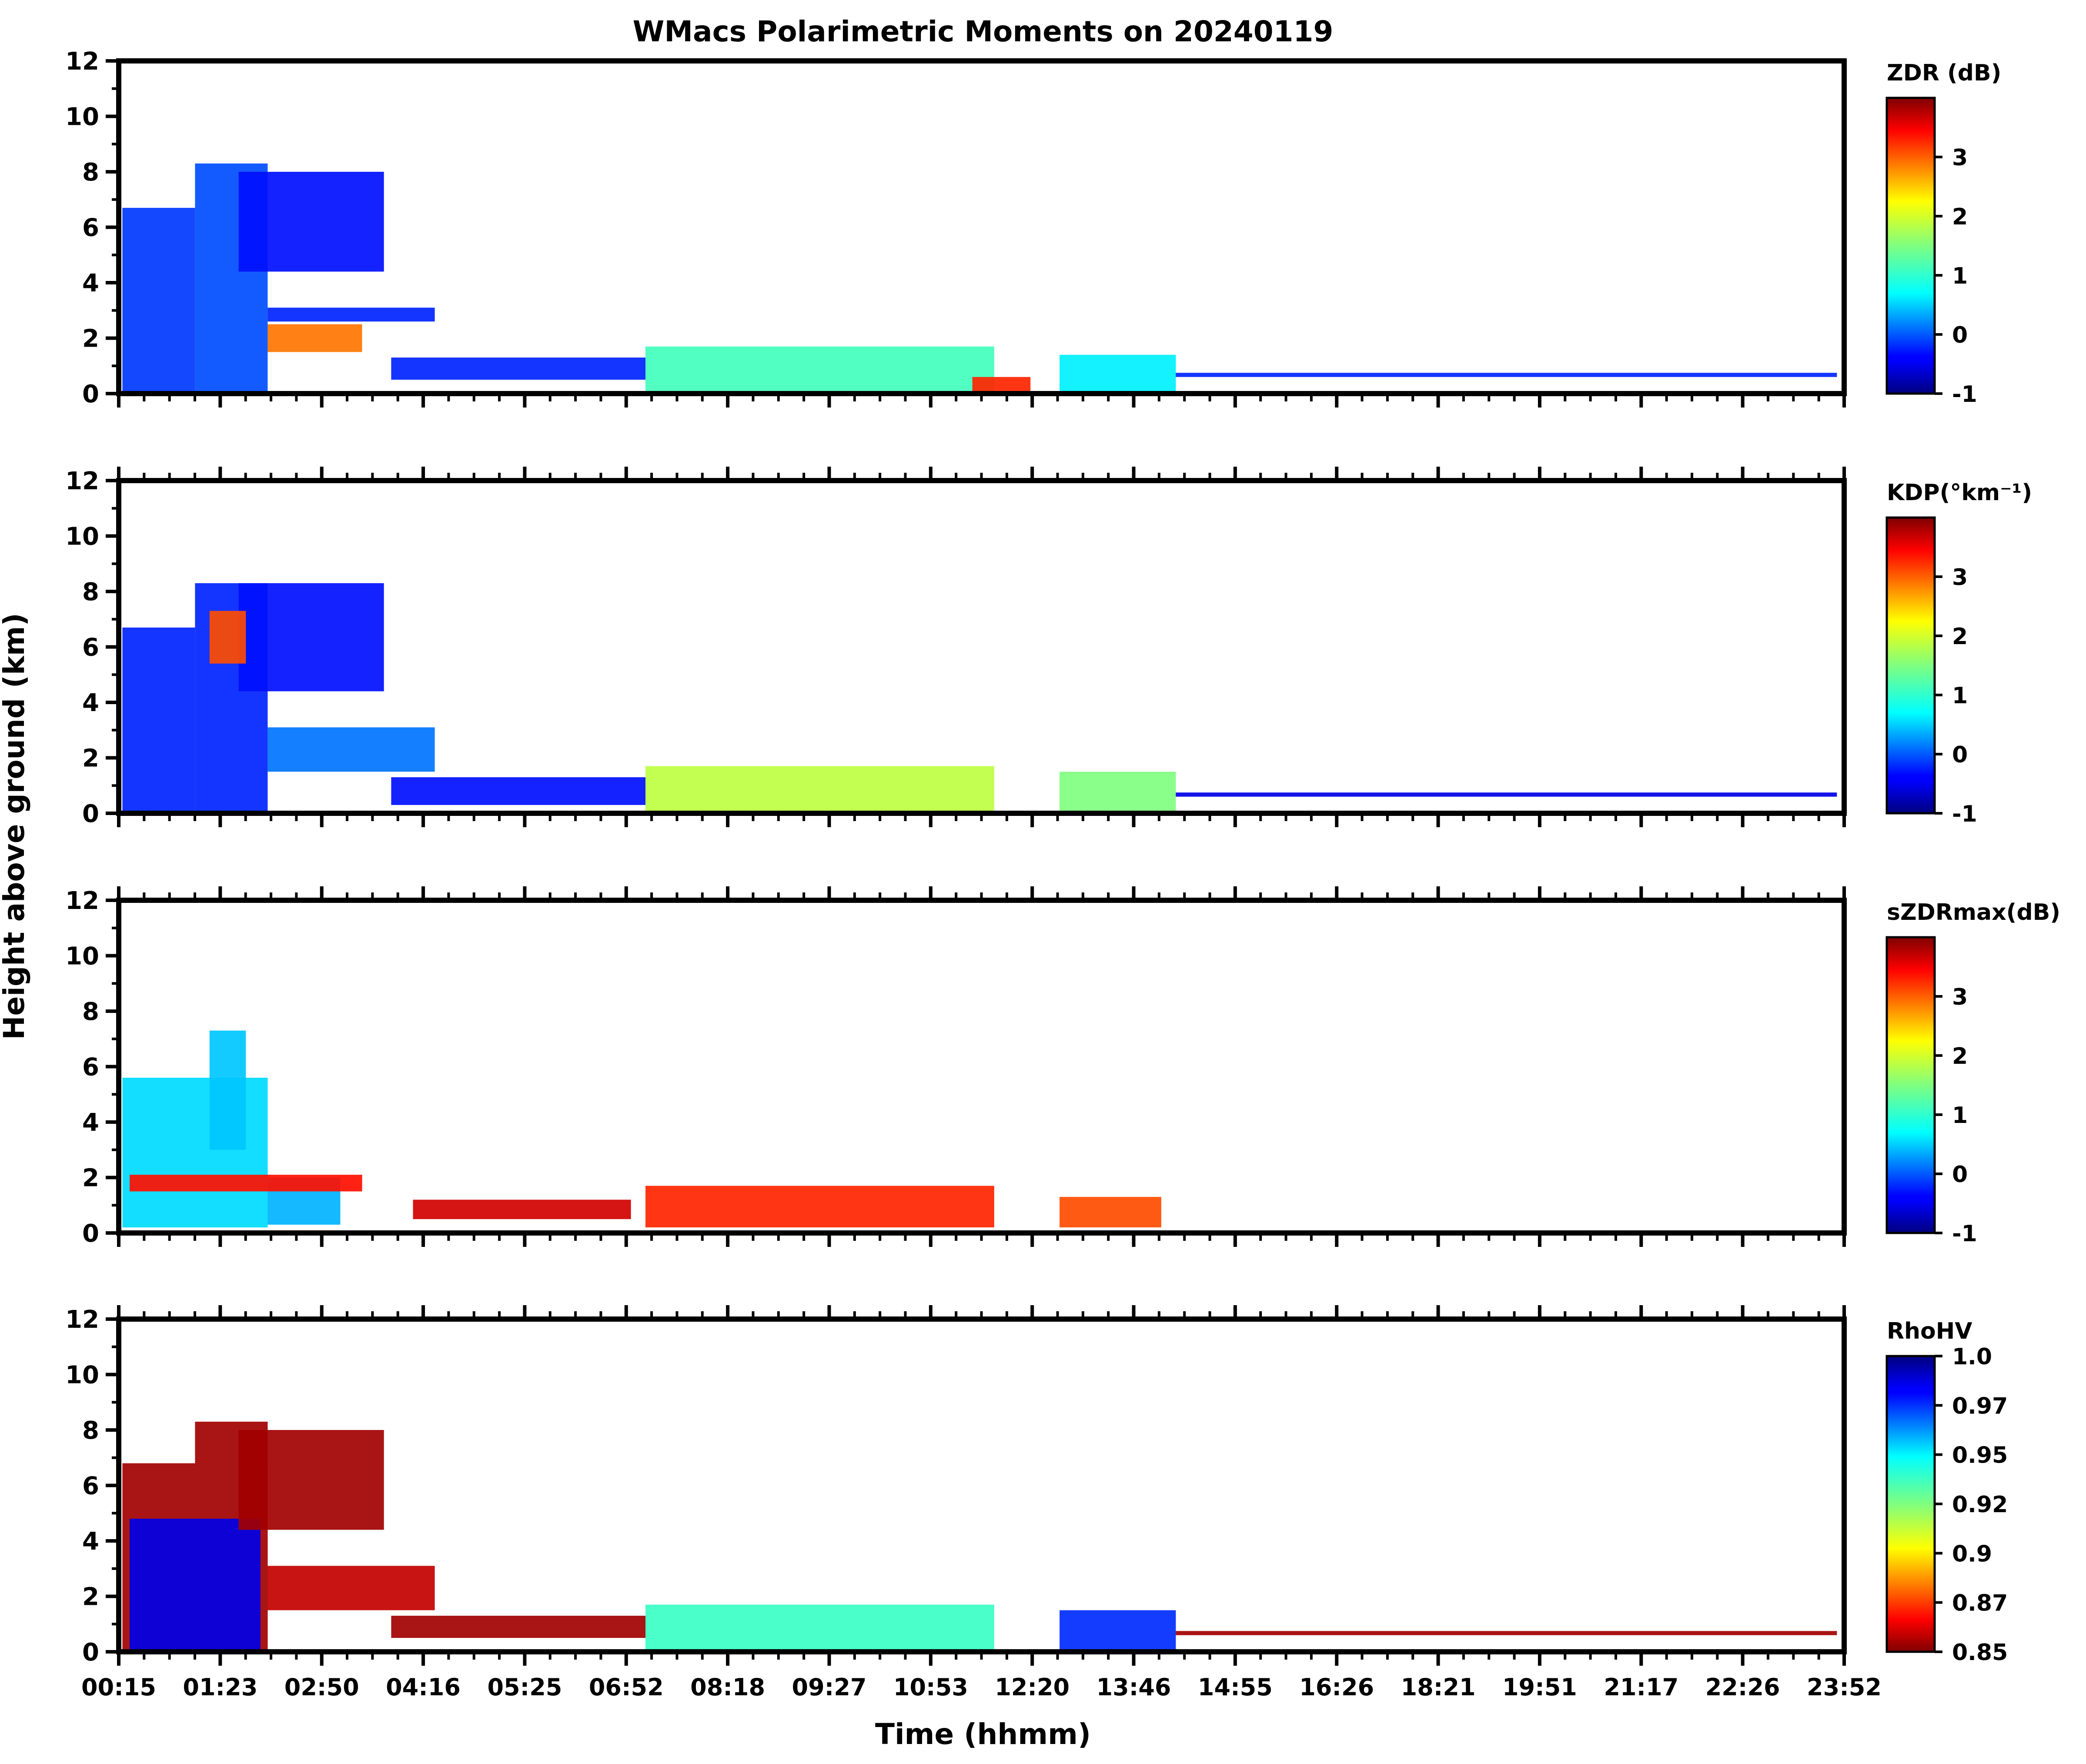 Image resolution: width=2086 pixels, height=1764 pixels. What do you see at coordinates (829, 1687) in the screenshot?
I see `x-tick-label-7: 09:27` at bounding box center [829, 1687].